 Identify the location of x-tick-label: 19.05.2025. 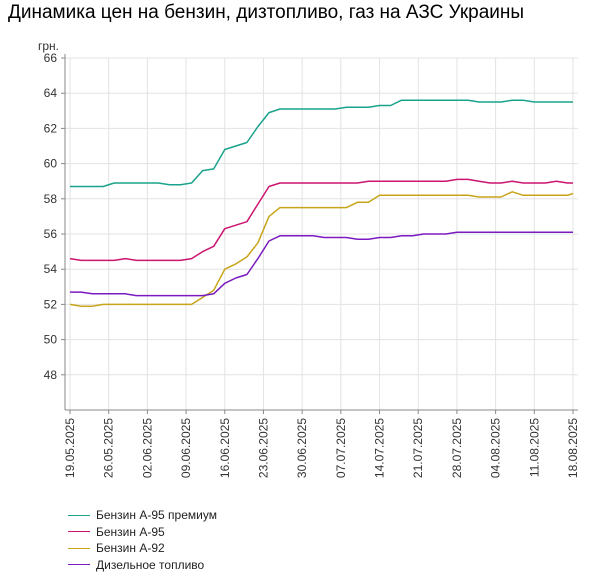
(70, 448).